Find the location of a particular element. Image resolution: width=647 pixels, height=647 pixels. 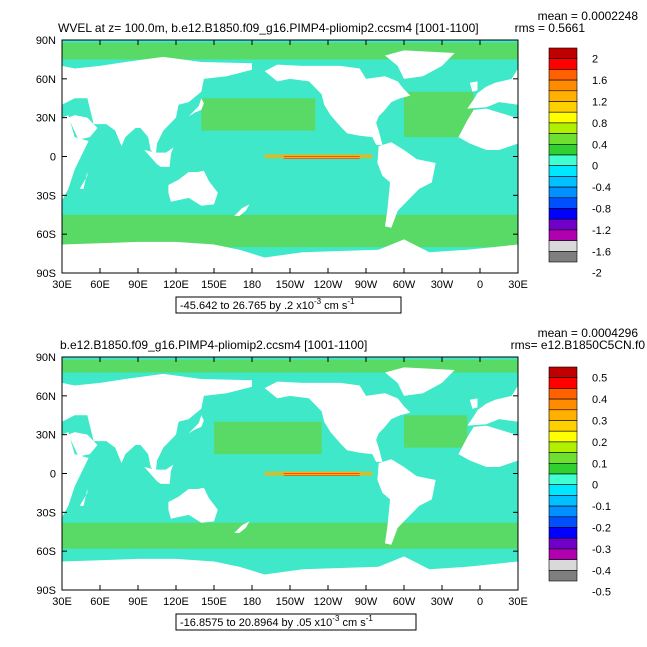

range-label: -45.642 to 26.765 by .2 x10-3 cm s-1 is located at coordinates (267, 304).